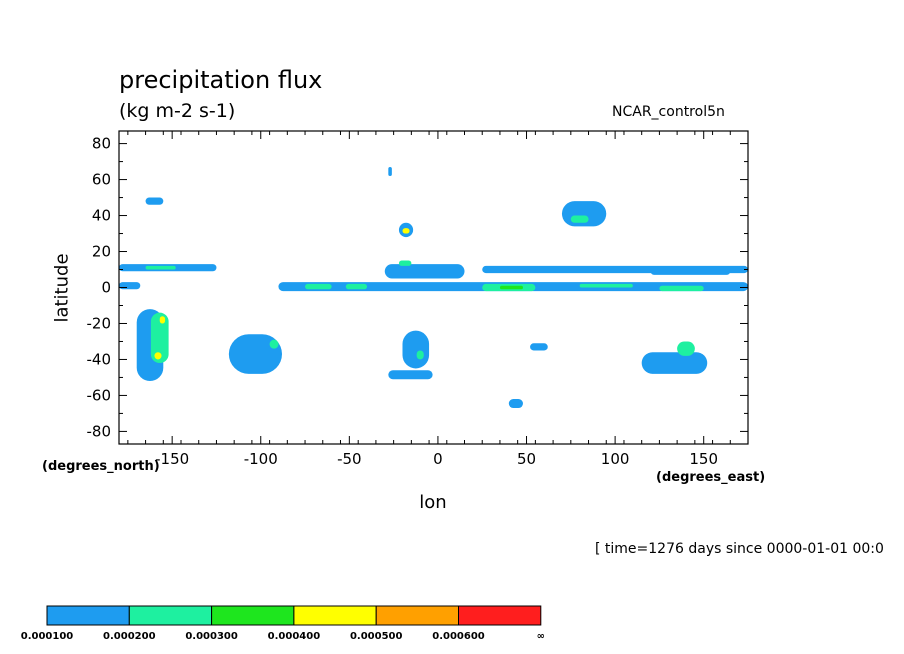  What do you see at coordinates (615, 459) in the screenshot?
I see `x-tick-label: 100` at bounding box center [615, 459].